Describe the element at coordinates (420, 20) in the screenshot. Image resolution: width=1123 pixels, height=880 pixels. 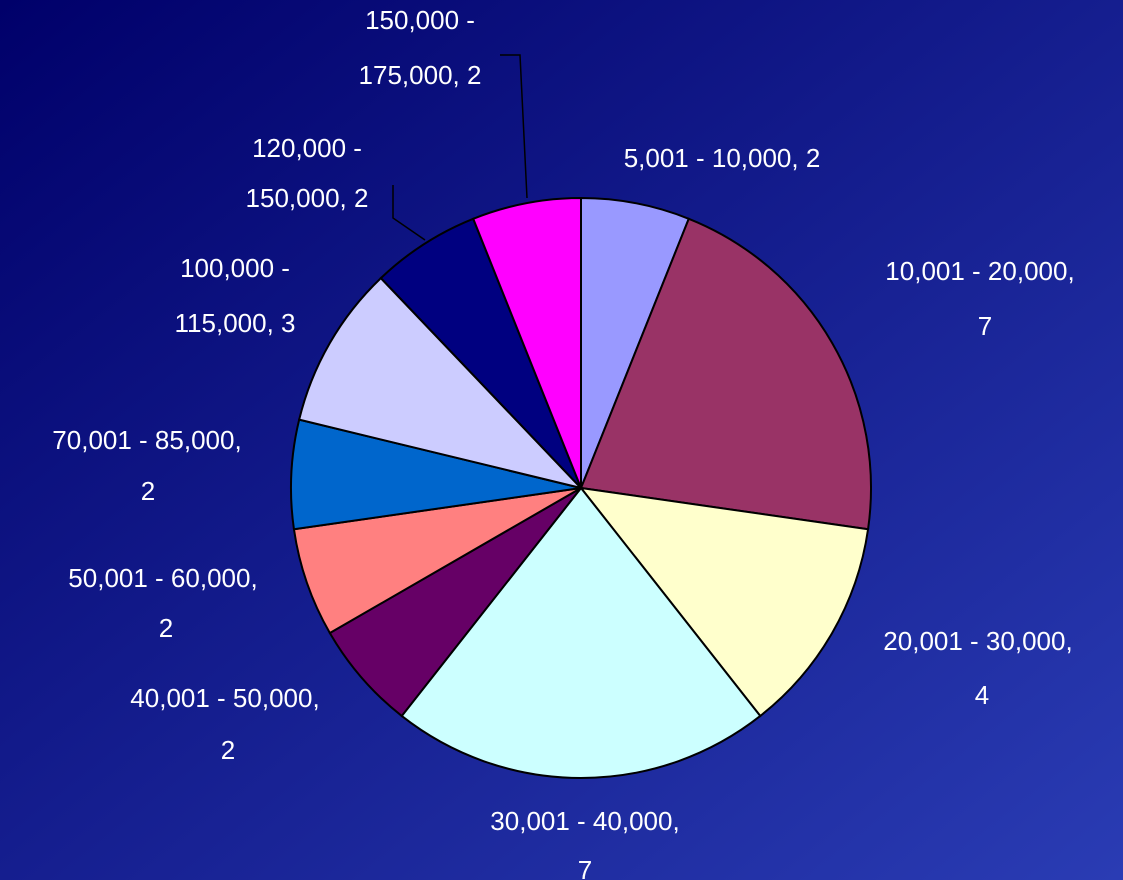
I see `data-label: 150,000 -` at that location.